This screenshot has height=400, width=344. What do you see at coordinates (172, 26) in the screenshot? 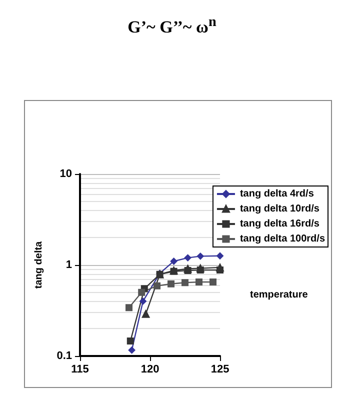
I see `chart-title: G’~ G’’~ ω$^{n}$` at bounding box center [172, 26].